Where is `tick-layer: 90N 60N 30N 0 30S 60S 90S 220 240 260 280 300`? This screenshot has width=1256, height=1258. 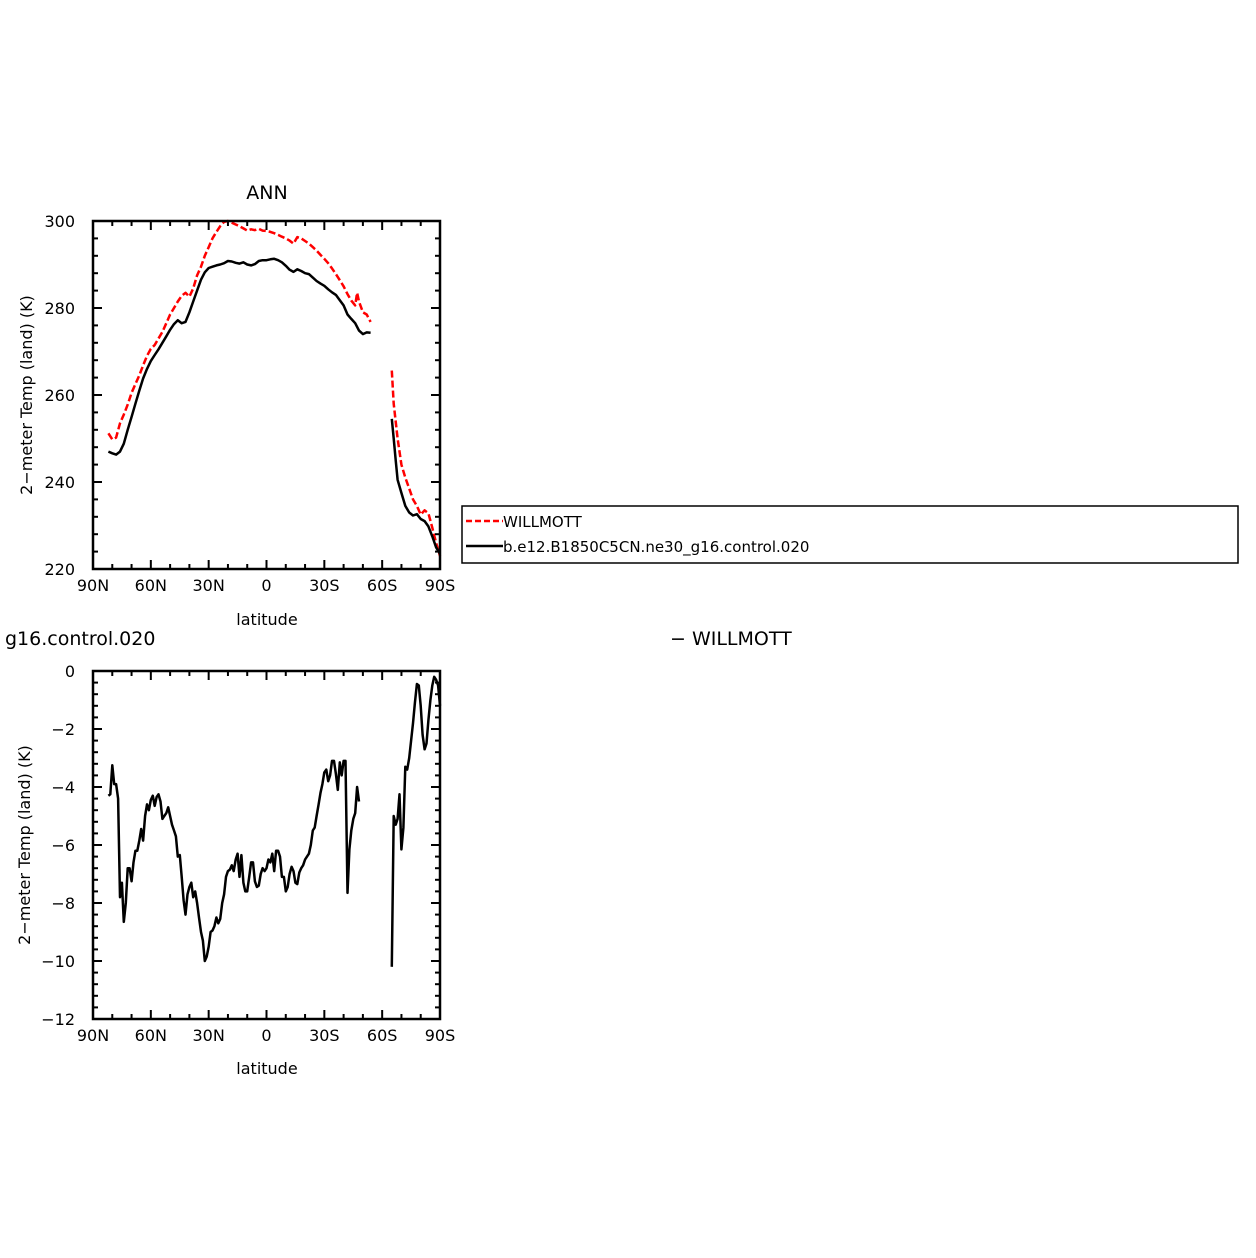
tick-layer: 90N 60N 30N 0 30S 60S 90S 220 240 260 280 300 is located at coordinates (249, 403).